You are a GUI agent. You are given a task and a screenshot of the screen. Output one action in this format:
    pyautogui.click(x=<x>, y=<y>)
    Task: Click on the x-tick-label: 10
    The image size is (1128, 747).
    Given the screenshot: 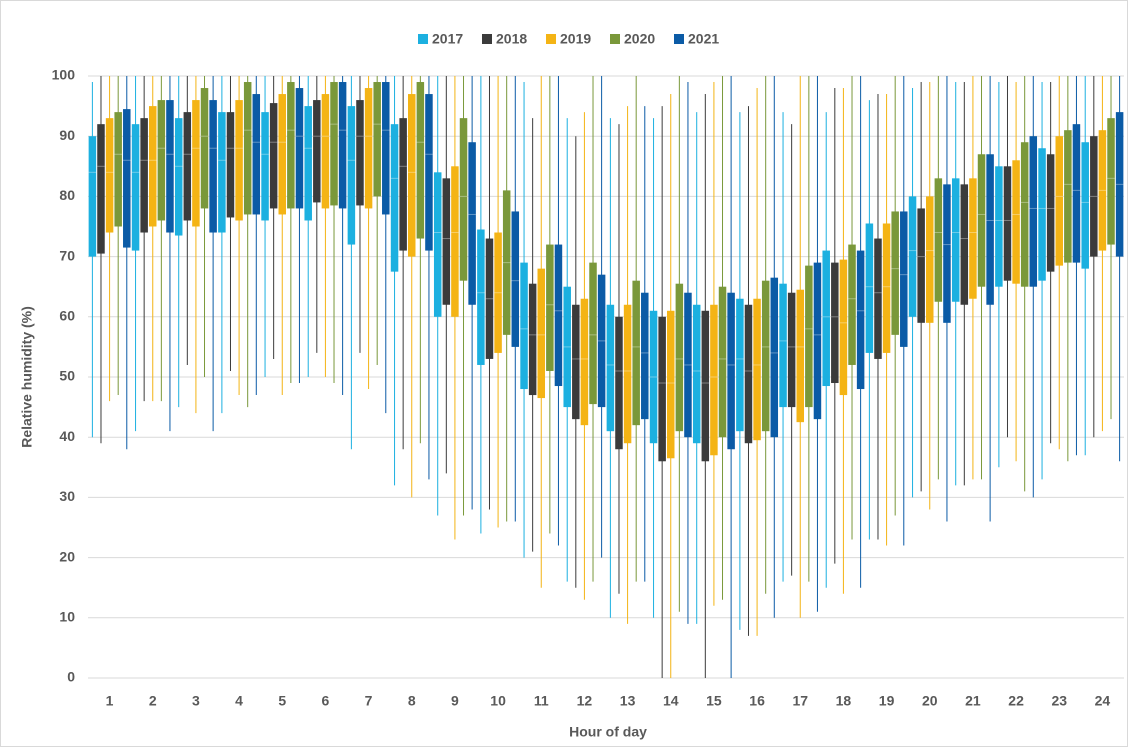 What is the action you would take?
    pyautogui.click(x=498, y=701)
    